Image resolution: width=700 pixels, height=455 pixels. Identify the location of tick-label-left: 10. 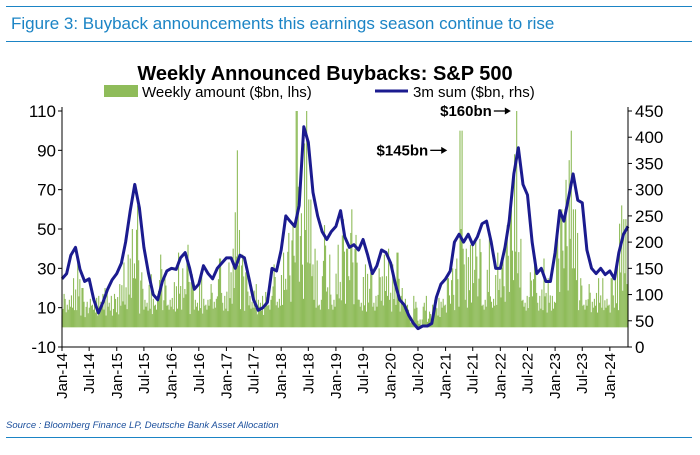
(46, 308).